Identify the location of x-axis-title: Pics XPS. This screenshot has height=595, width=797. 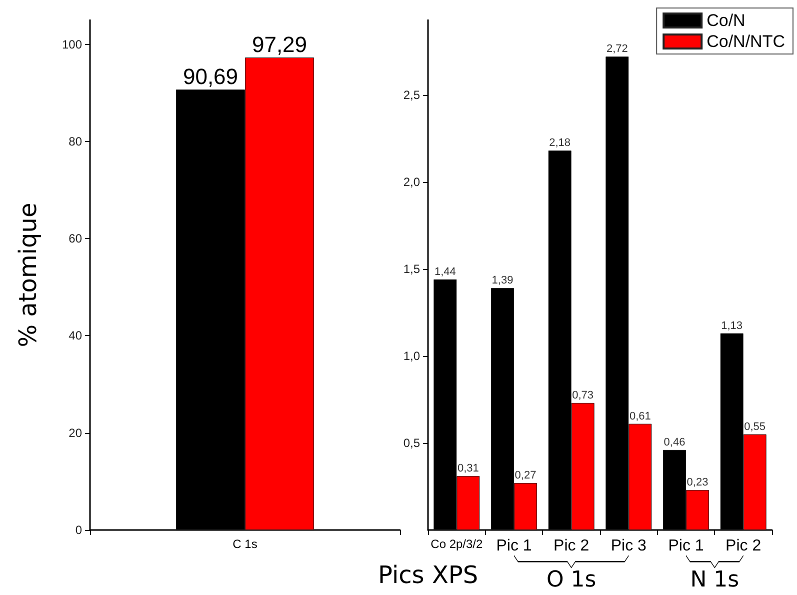
(428, 575).